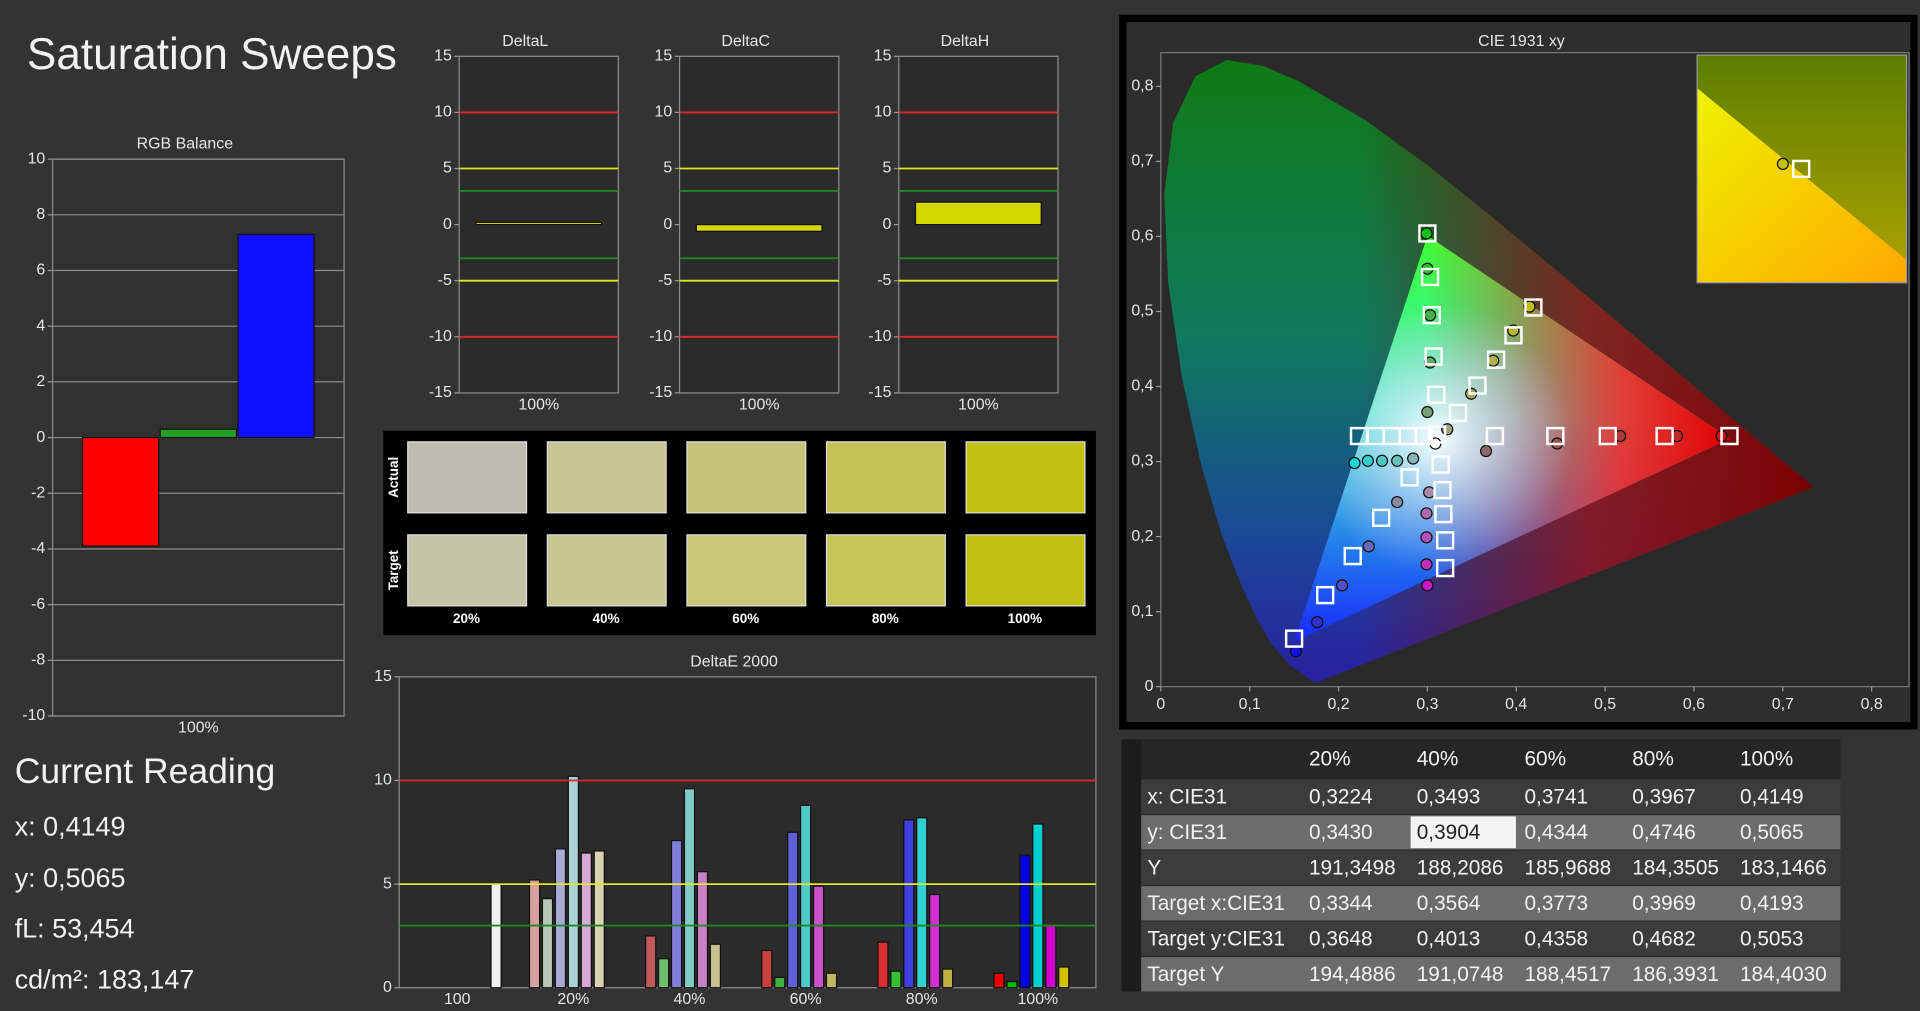 This screenshot has height=1011, width=1920. I want to click on chart-title: DeltaL, so click(525, 41).